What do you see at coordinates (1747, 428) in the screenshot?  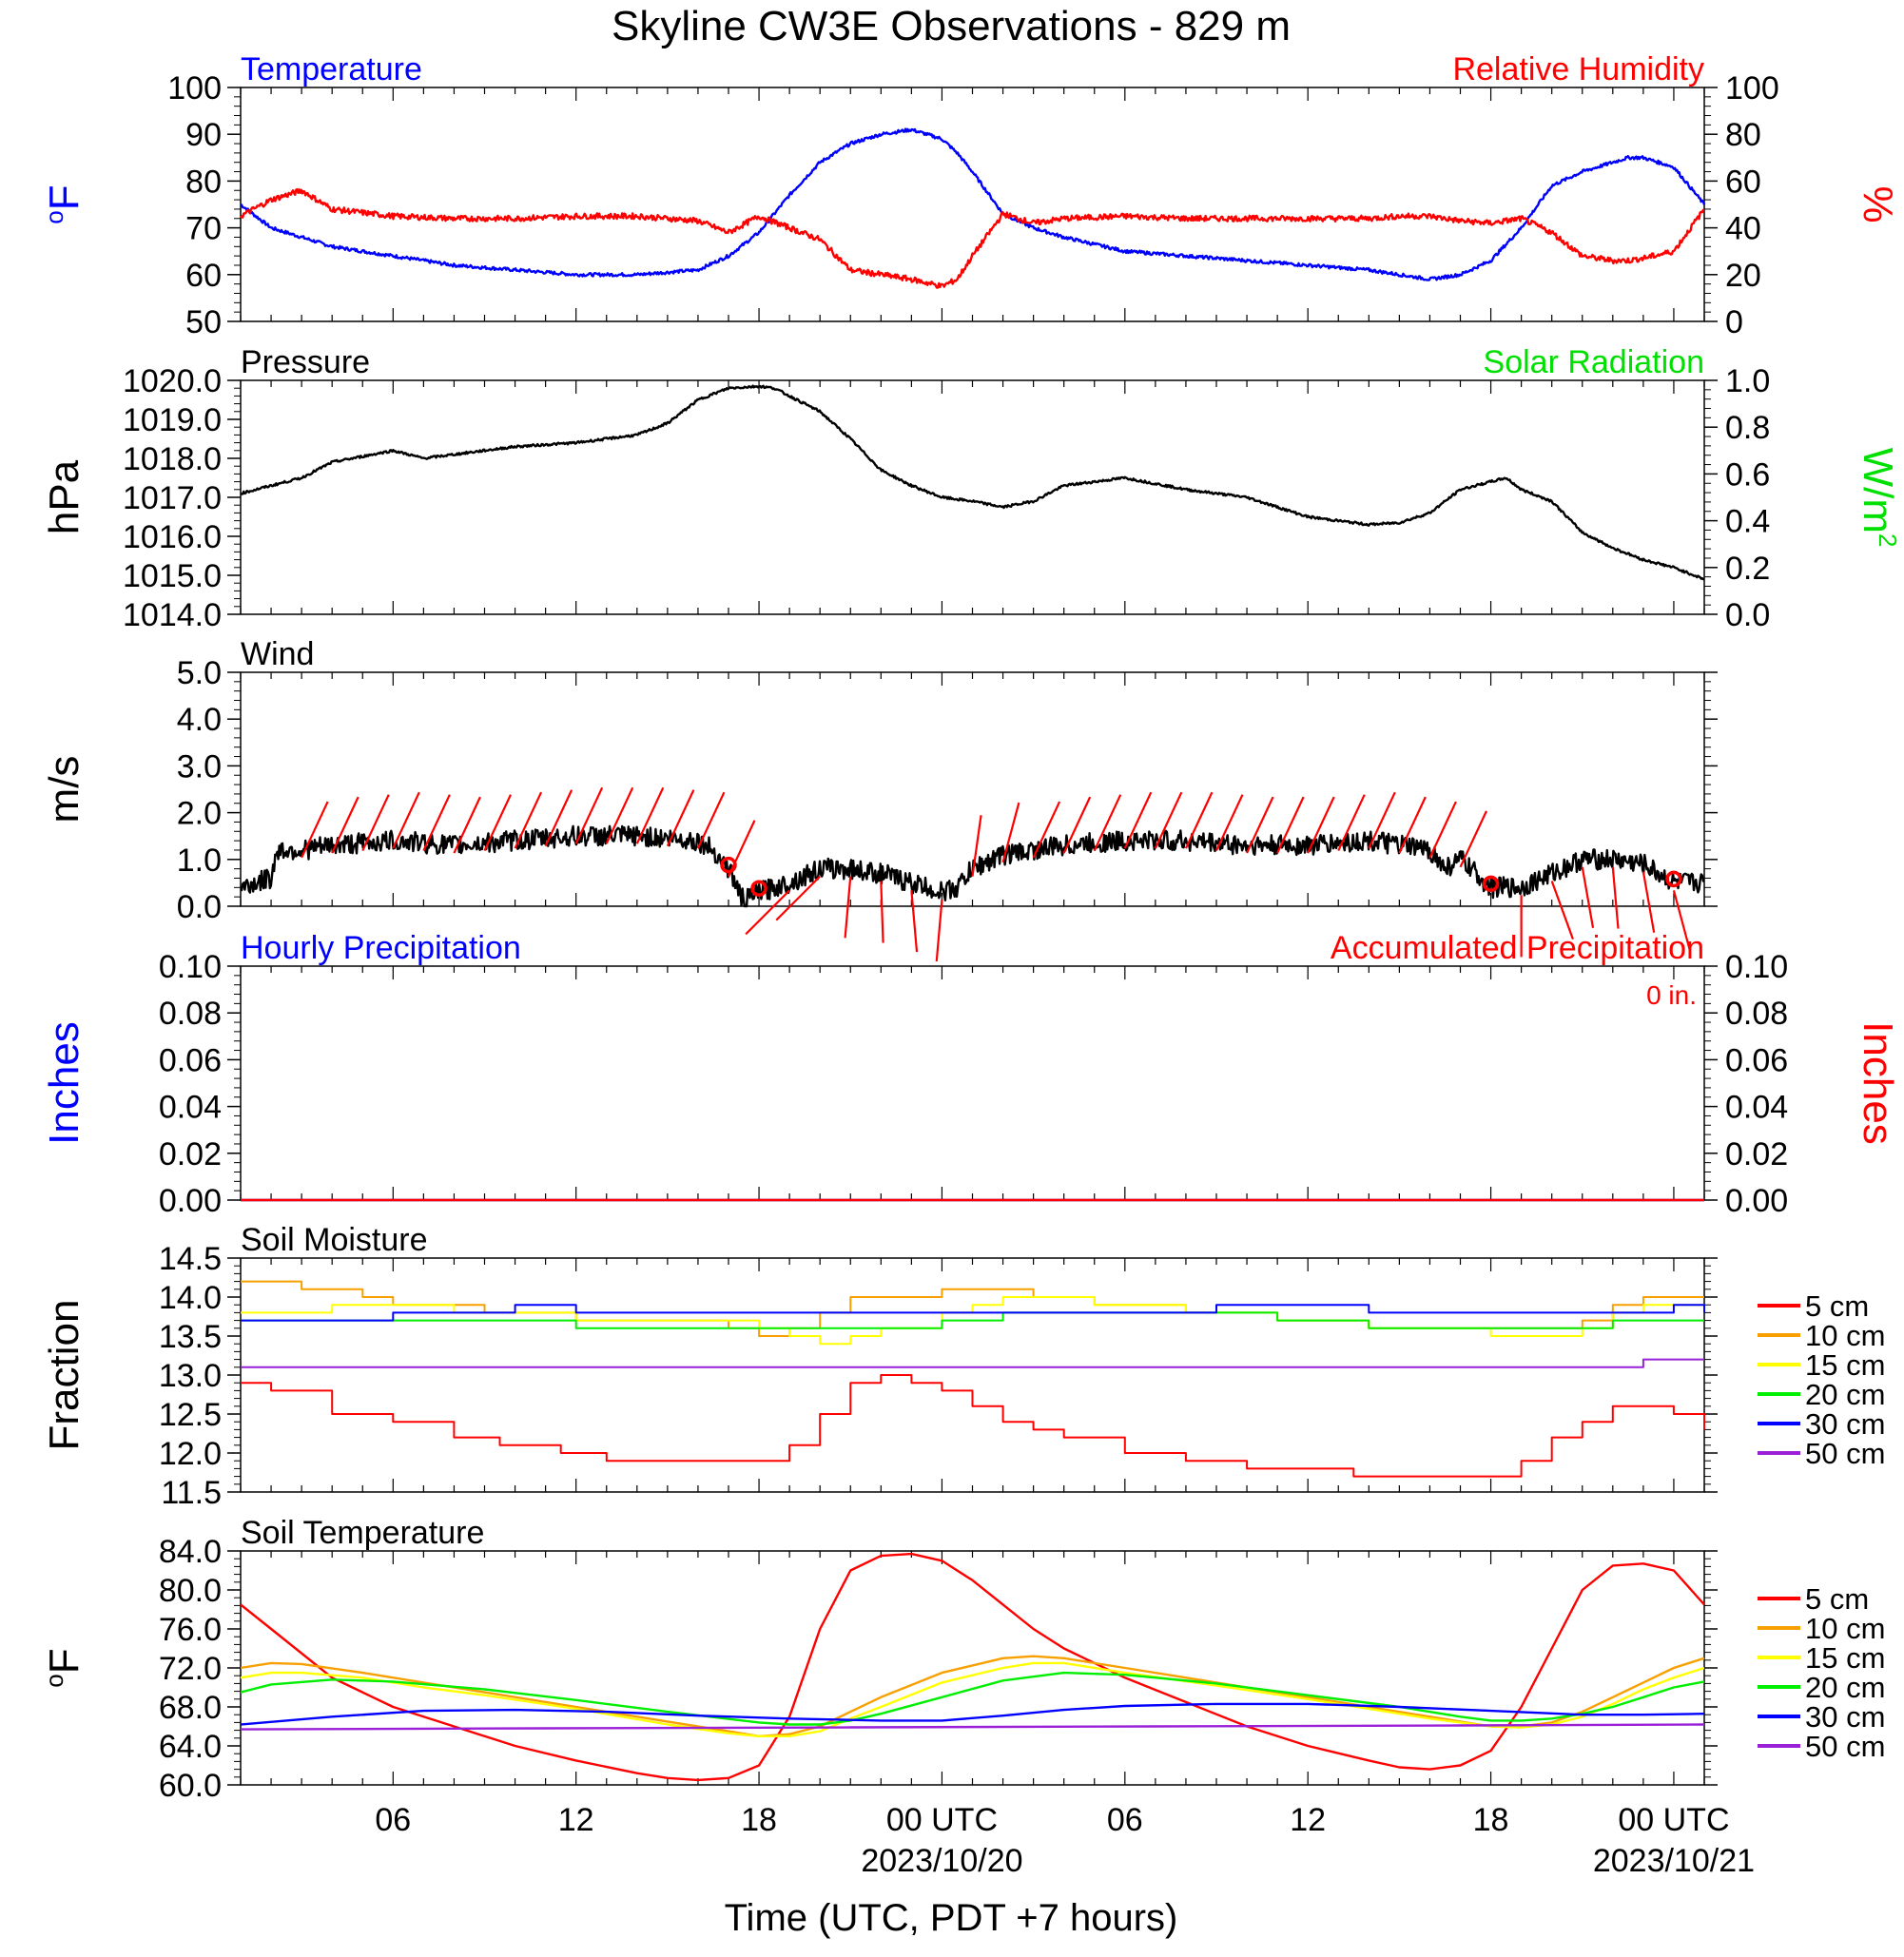 I see `y2-tick-label: 0.8` at bounding box center [1747, 428].